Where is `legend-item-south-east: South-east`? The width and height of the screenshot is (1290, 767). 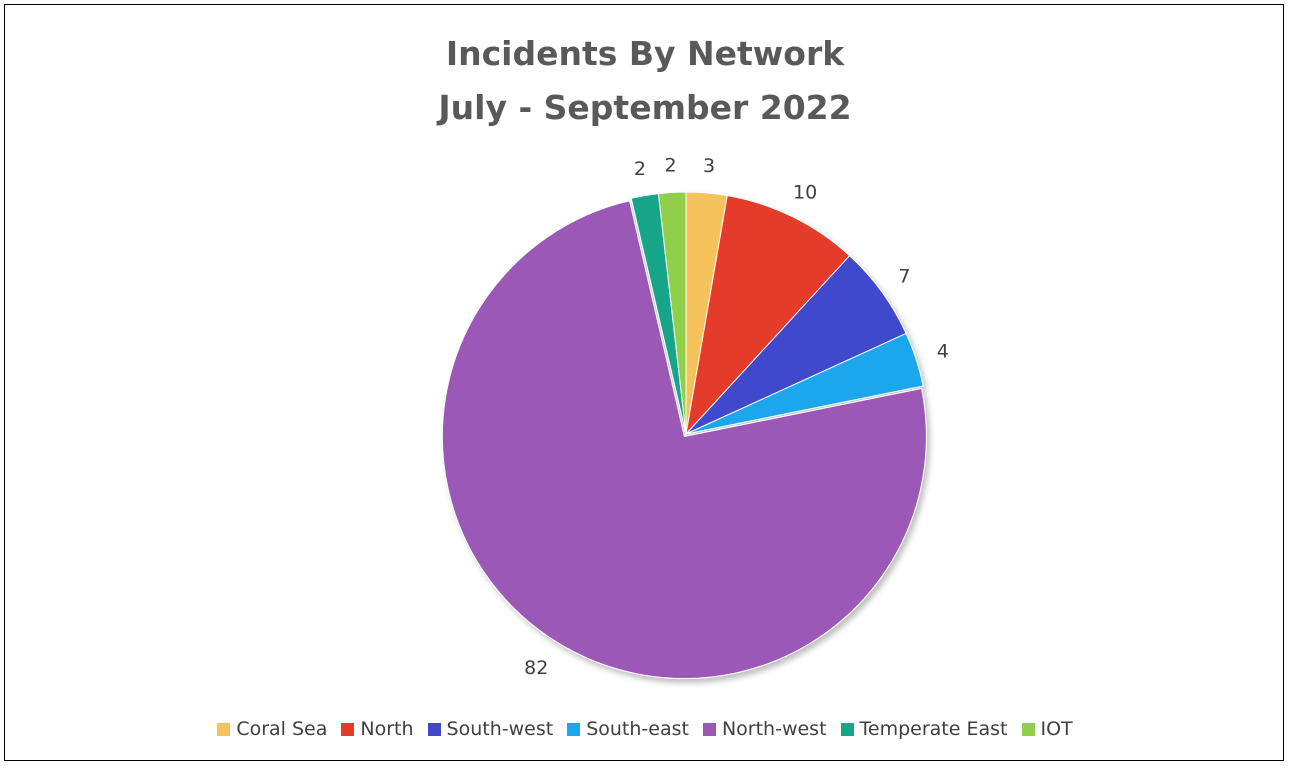
legend-item-south-east: South-east is located at coordinates (628, 729).